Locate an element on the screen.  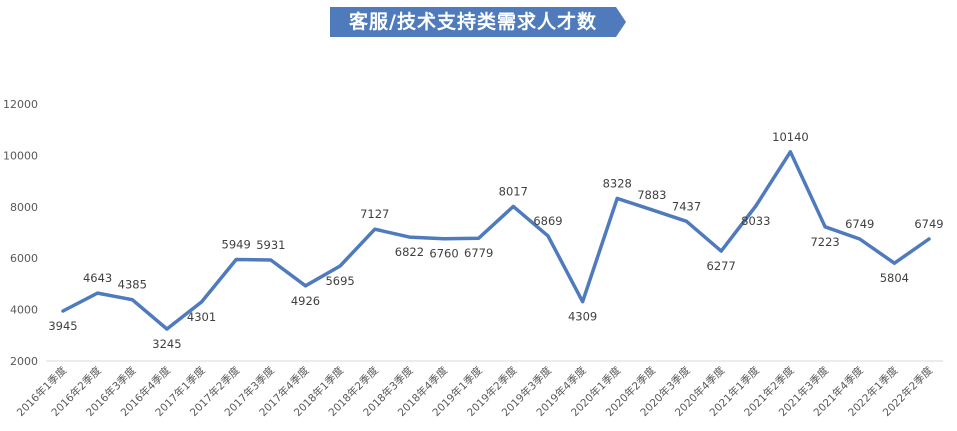
y-tick-label: 4000 is located at coordinates (24, 310).